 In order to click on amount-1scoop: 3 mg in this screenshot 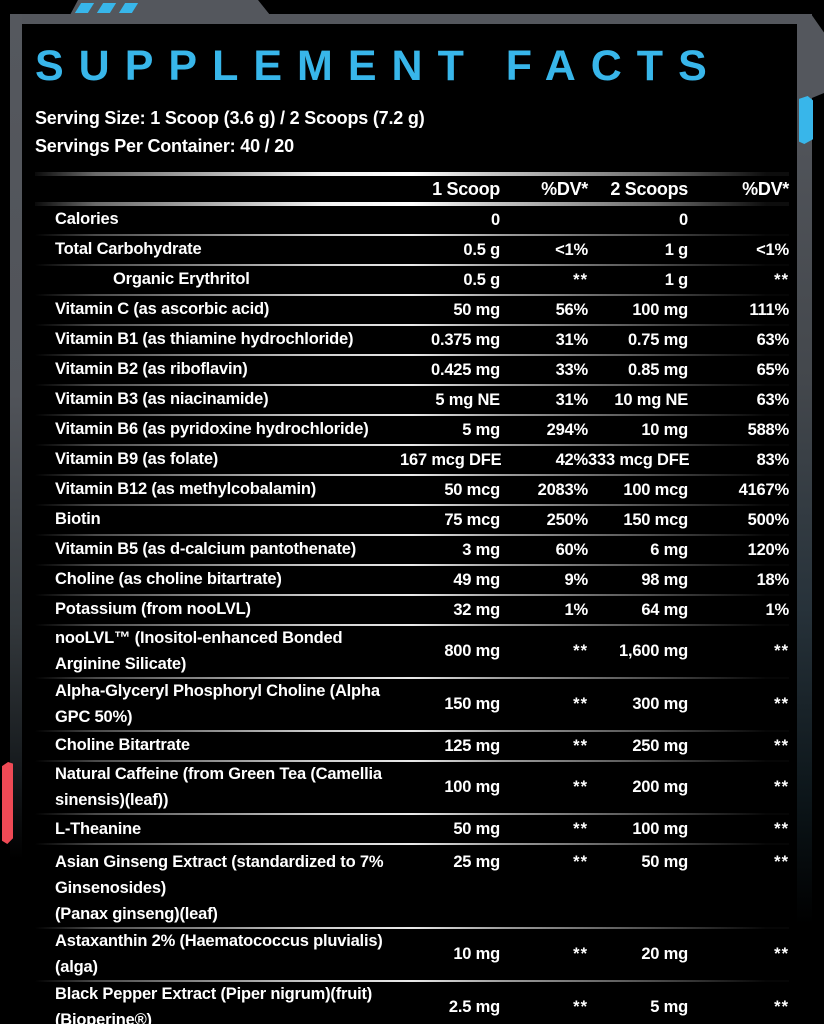, I will do `click(481, 549)`.